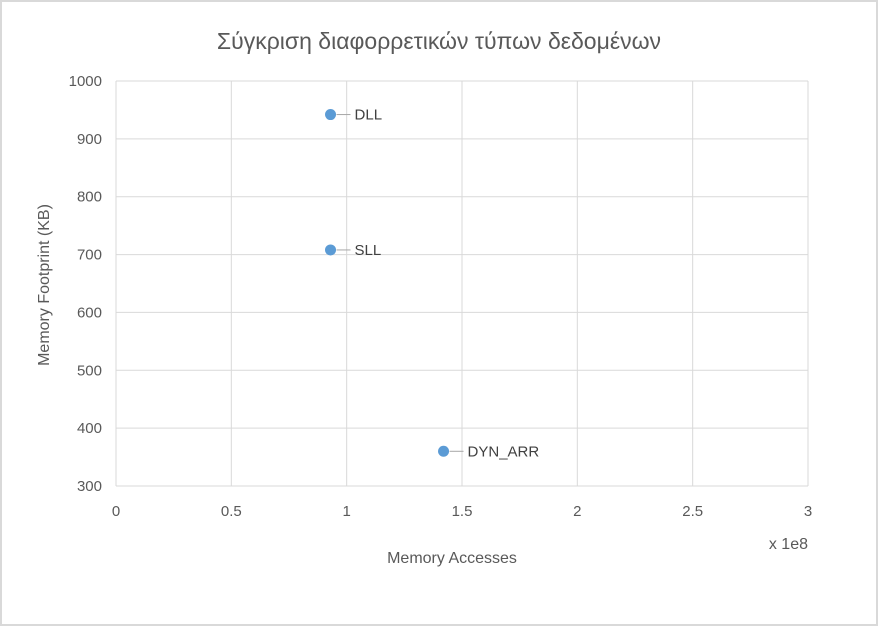  What do you see at coordinates (89, 312) in the screenshot?
I see `y-tick-label: 600` at bounding box center [89, 312].